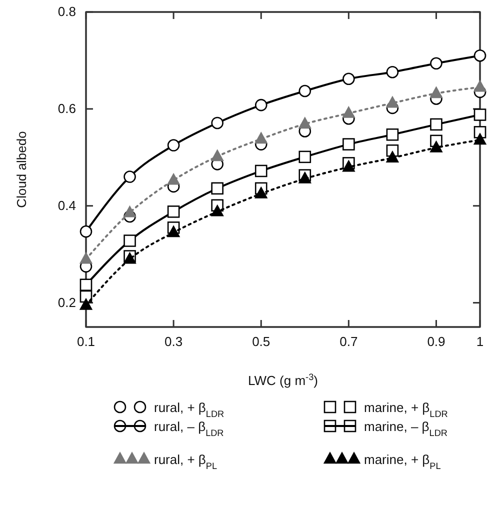 This screenshot has height=506, width=487. Describe the element at coordinates (402, 461) in the screenshot. I see `legend-label: marine, + β$_{PL}$` at that location.